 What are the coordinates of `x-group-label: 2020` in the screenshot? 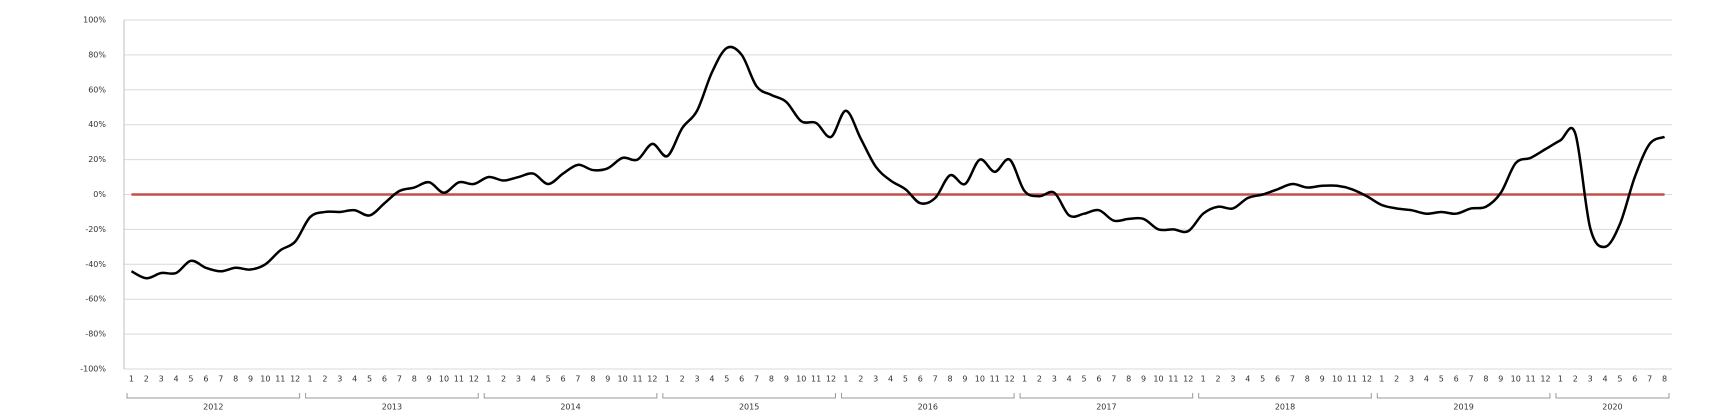 It's located at (1612, 407).